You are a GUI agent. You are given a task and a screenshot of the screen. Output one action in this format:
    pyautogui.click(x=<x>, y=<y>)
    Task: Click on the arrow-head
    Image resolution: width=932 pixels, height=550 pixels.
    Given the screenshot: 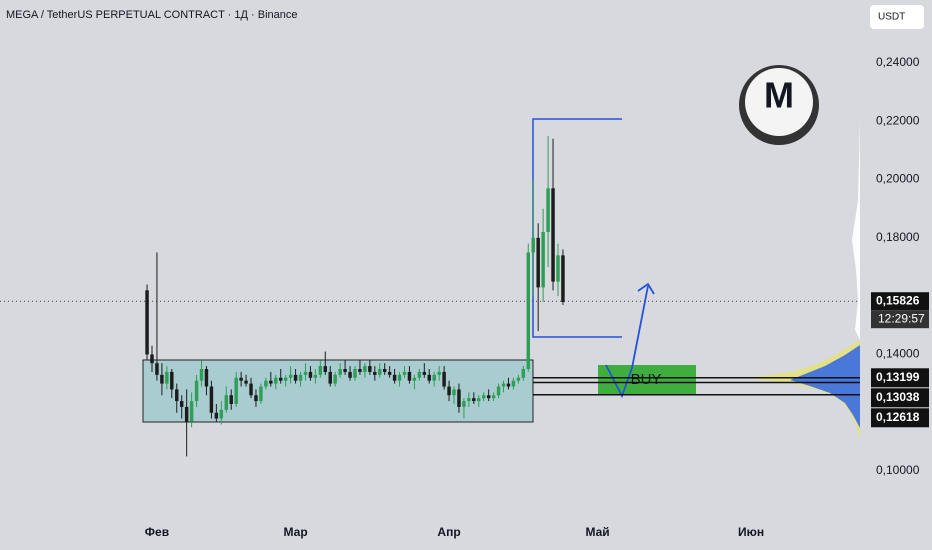 What is the action you would take?
    pyautogui.click(x=646, y=288)
    